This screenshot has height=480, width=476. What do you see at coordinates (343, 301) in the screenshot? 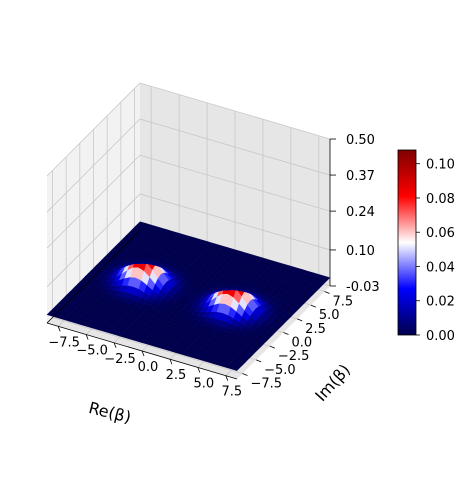
I see `y-tick-label: 7.5` at bounding box center [343, 301].